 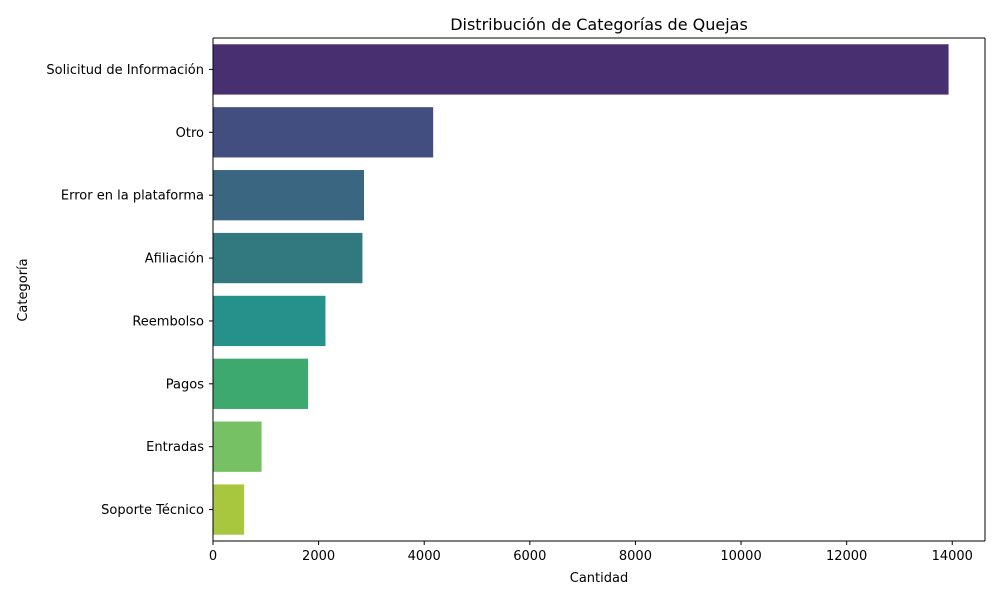 What do you see at coordinates (168, 321) in the screenshot?
I see `y-tick-label: Reembolso` at bounding box center [168, 321].